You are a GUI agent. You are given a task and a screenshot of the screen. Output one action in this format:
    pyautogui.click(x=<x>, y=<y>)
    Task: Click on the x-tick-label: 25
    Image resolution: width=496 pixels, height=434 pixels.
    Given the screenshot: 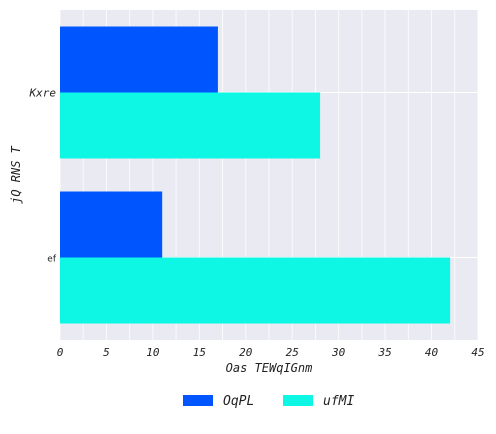 What is the action you would take?
    pyautogui.click(x=292, y=352)
    